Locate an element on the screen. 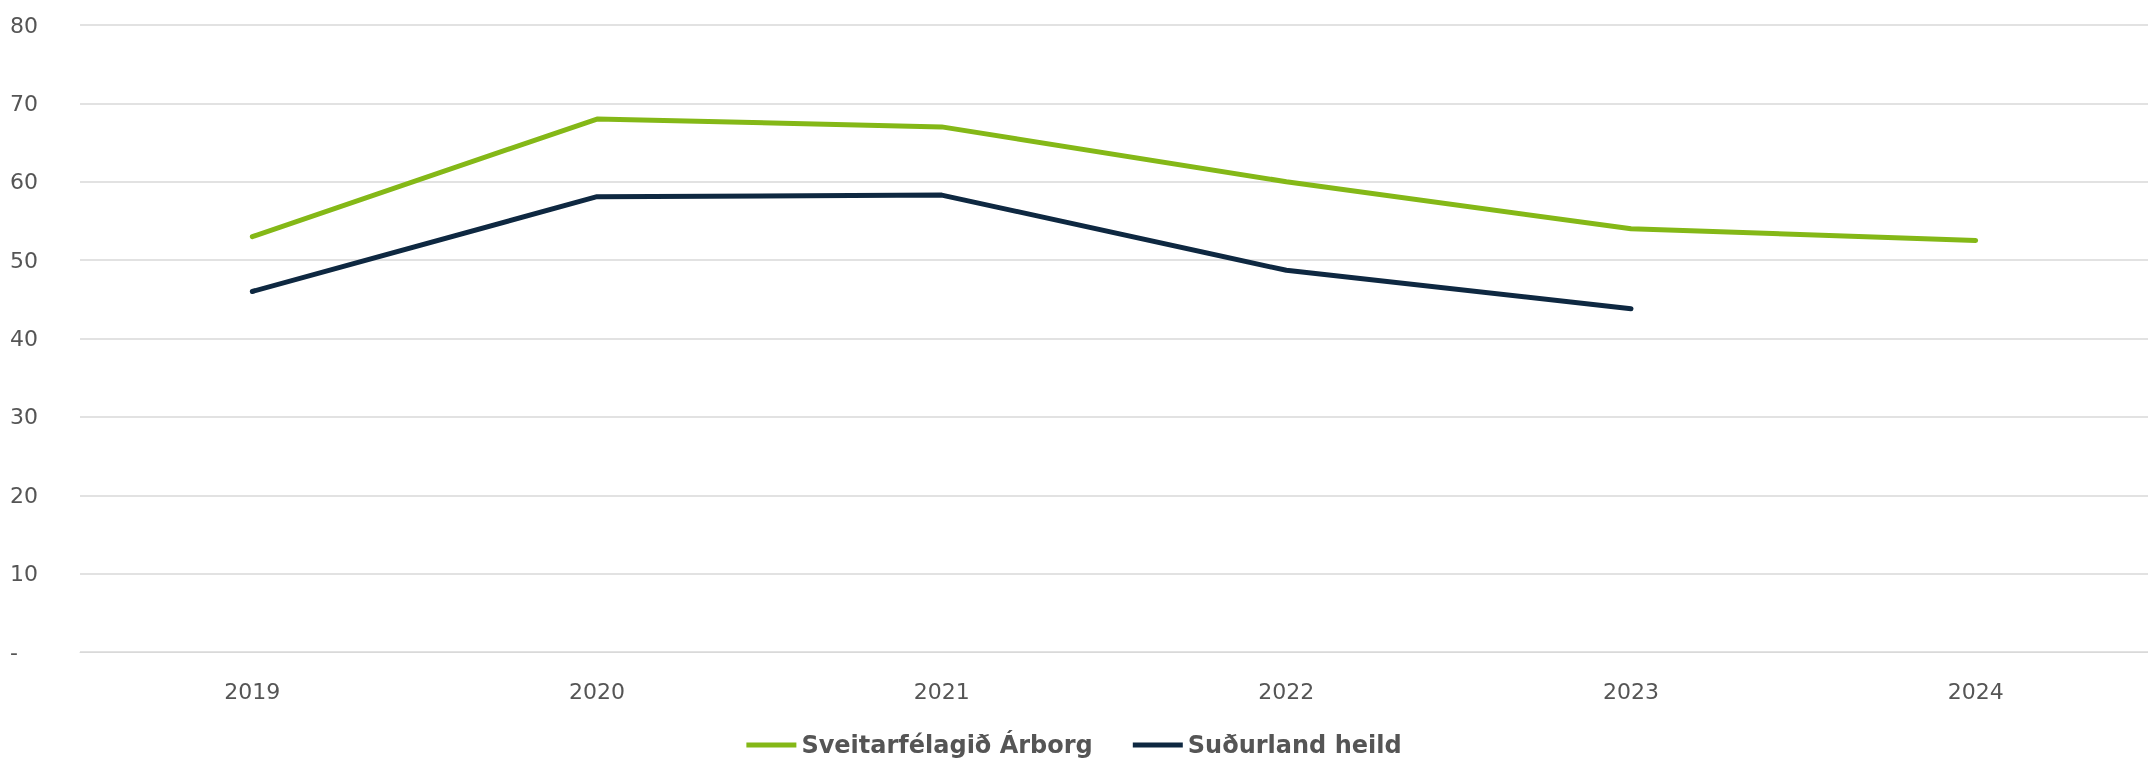  y-tick-label: 30 is located at coordinates (24, 417).